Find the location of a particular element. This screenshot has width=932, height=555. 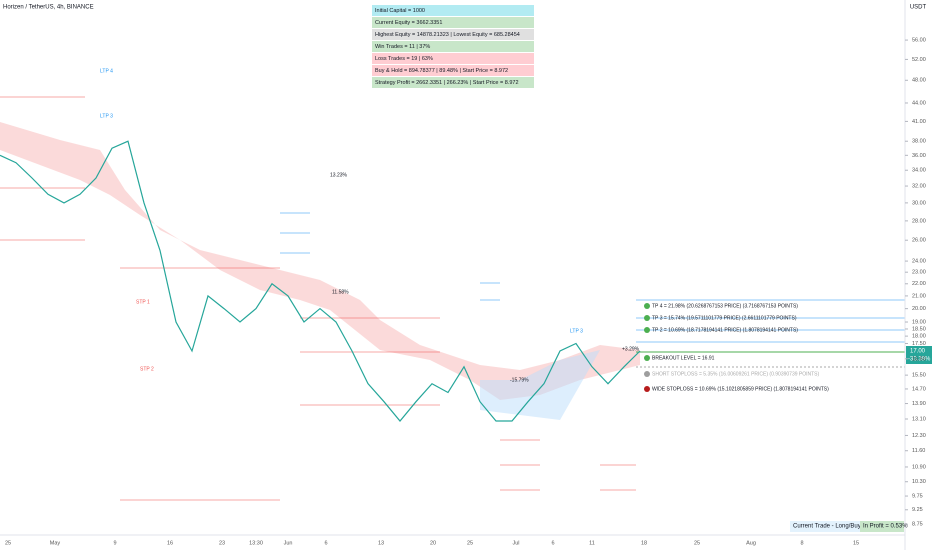

long-zone is located at coordinates (540, 385).